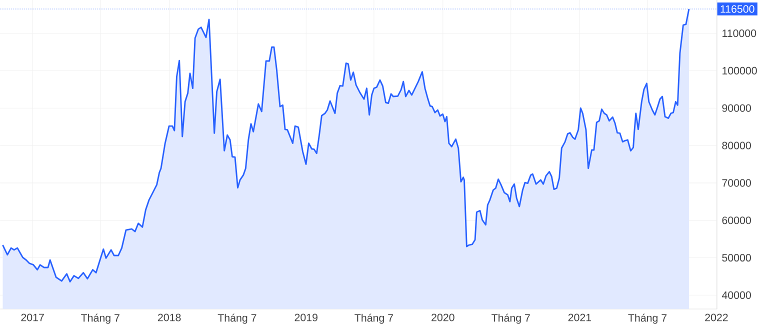 The height and width of the screenshot is (330, 770). I want to click on x-tick-label: 2019, so click(306, 318).